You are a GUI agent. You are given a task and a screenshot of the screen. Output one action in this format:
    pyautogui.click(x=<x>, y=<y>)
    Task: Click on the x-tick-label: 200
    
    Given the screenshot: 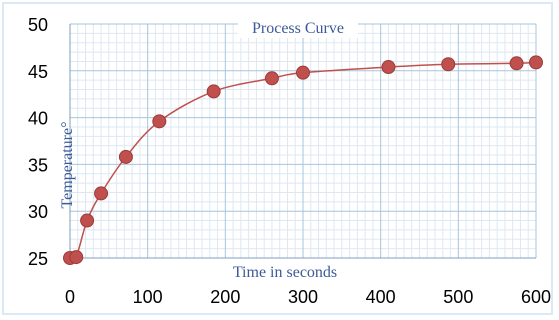 What is the action you would take?
    pyautogui.click(x=225, y=297)
    